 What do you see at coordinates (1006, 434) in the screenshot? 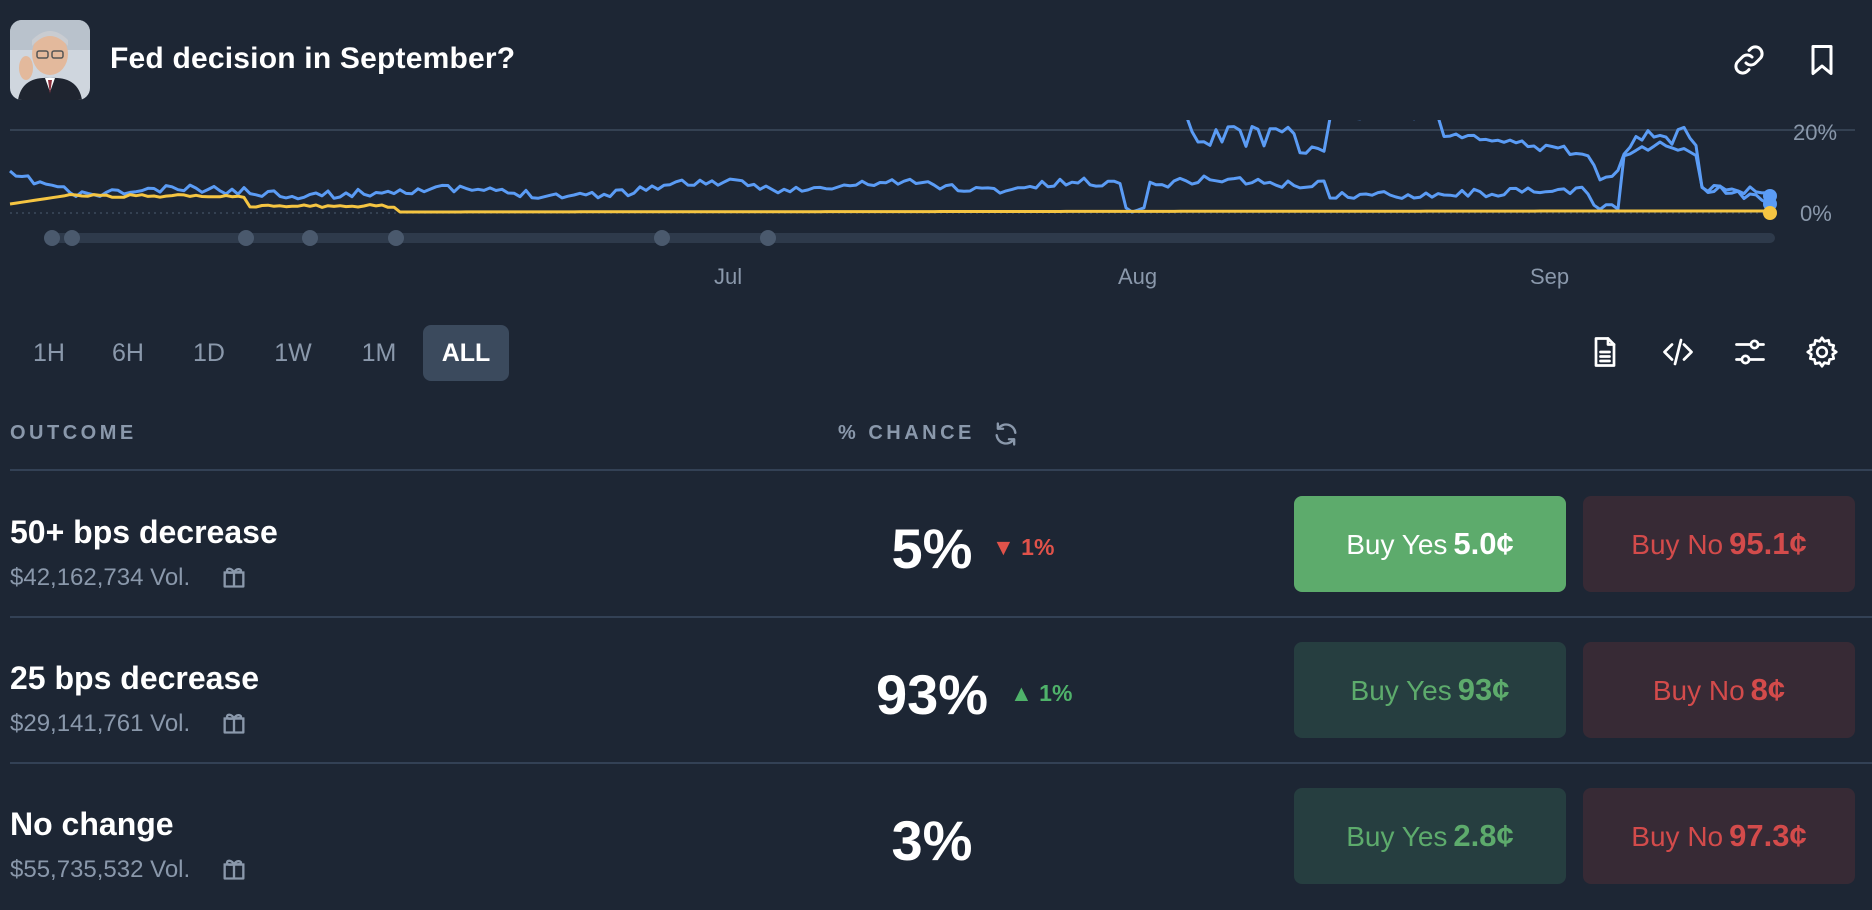
I see `refresh-icon` at bounding box center [1006, 434].